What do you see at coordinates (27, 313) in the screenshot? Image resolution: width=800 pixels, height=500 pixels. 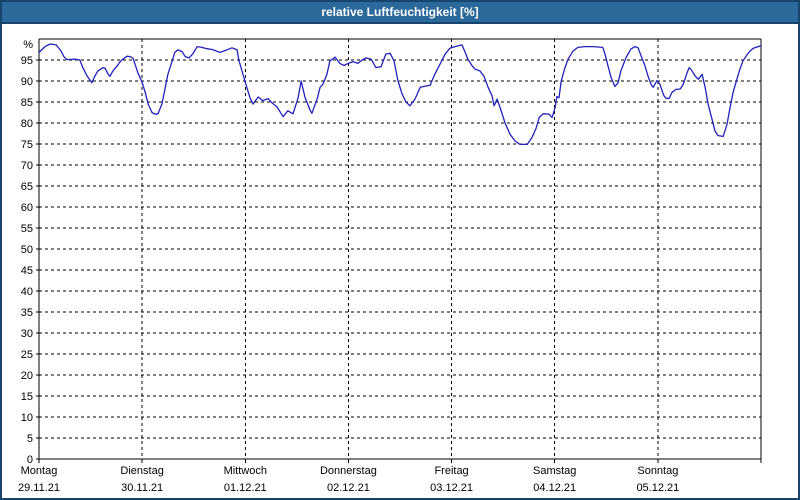 I see `y-axis-tick-label: 35` at bounding box center [27, 313].